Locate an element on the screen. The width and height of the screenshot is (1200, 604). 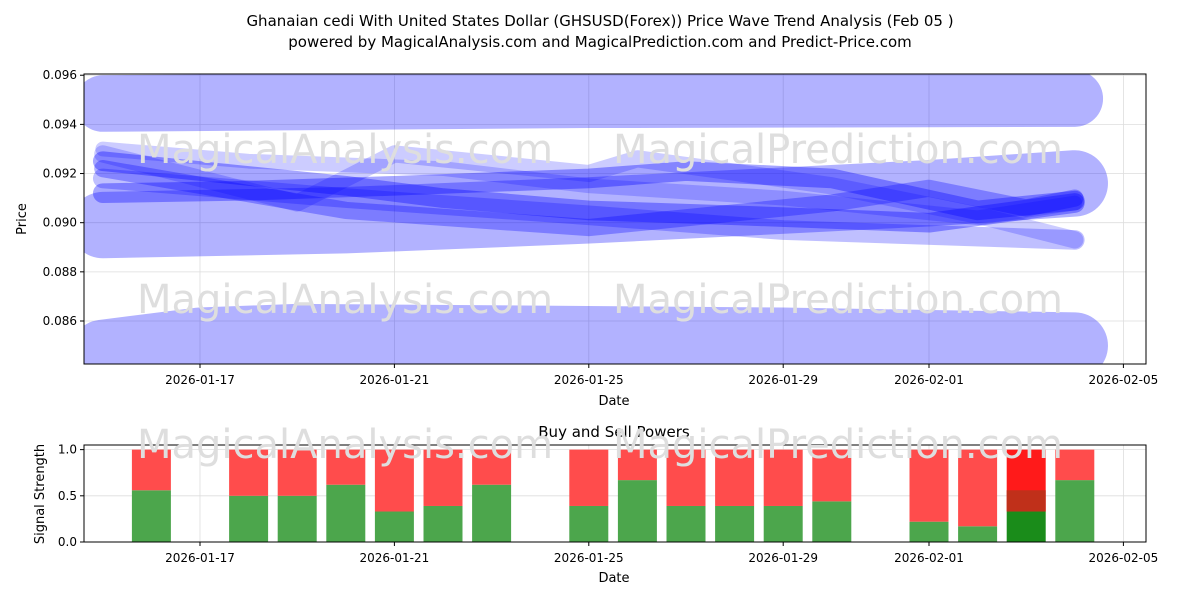
subchart-title: Buy and Sell Powers is located at coordinates (614, 432).